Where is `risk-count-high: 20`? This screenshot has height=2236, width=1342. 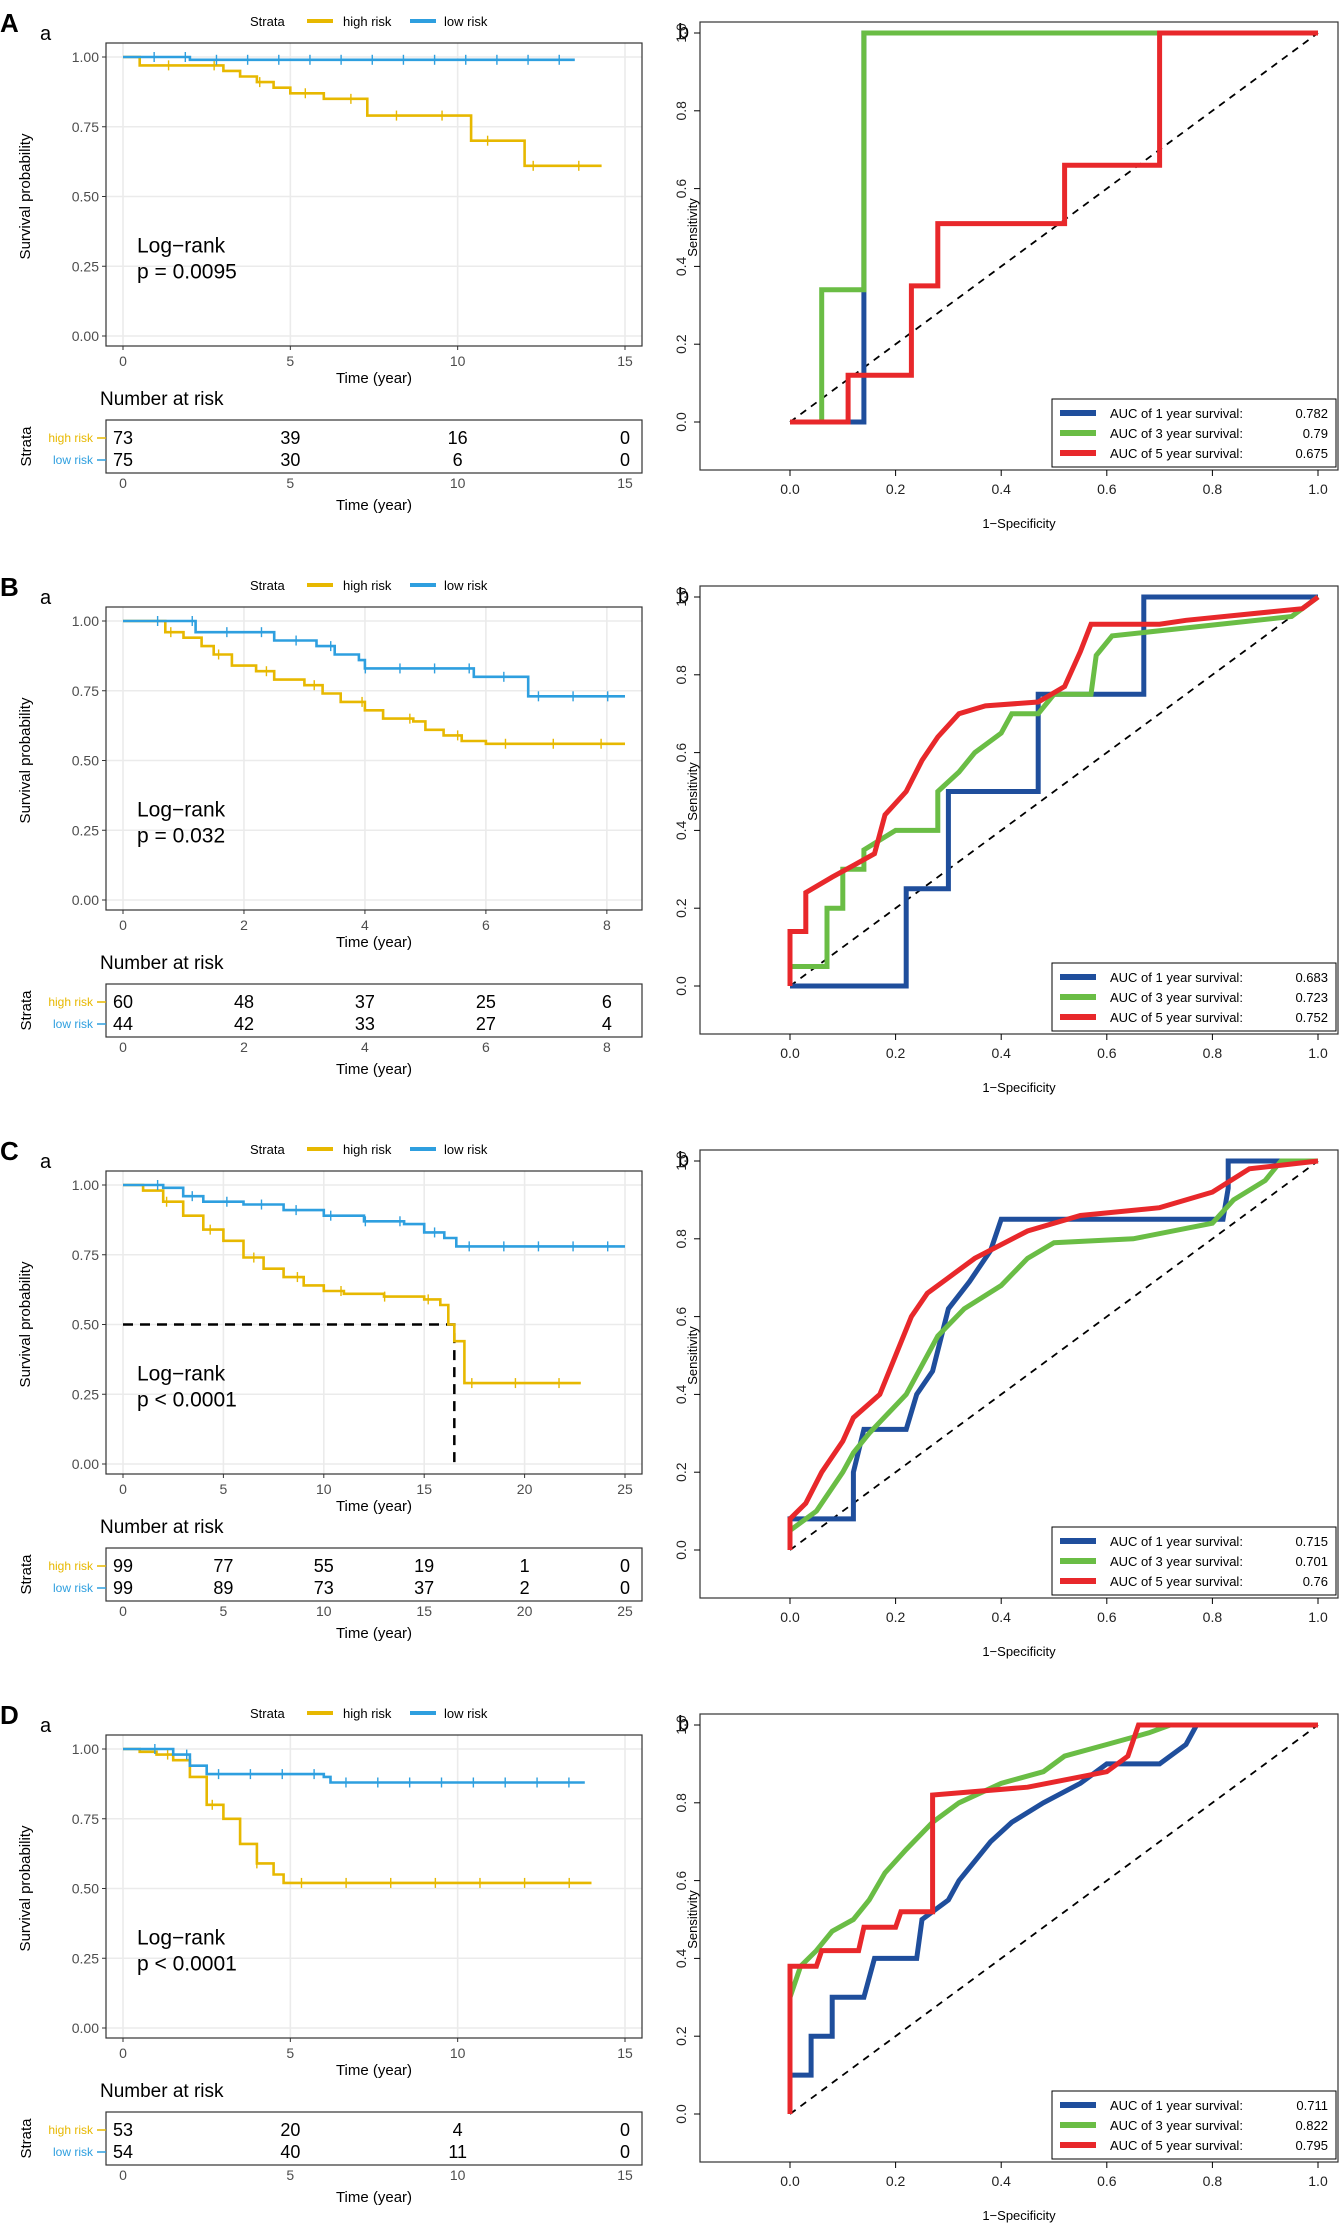
risk-count-high: 20 is located at coordinates (290, 2130).